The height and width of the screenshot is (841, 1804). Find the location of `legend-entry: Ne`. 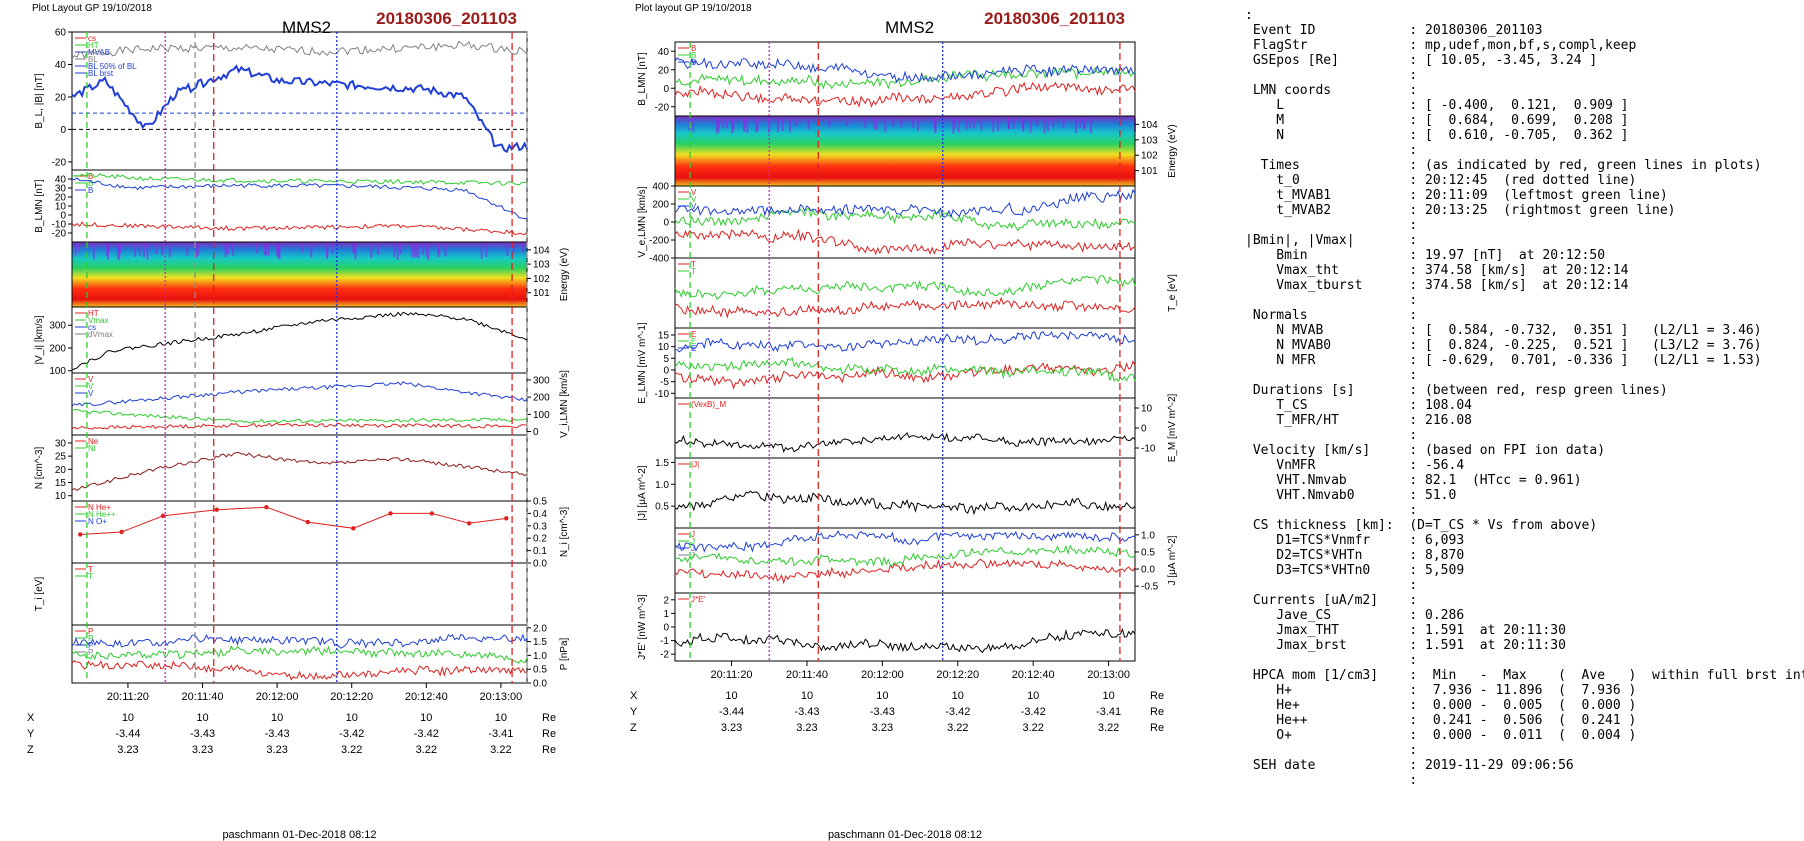

legend-entry: Ne is located at coordinates (93, 441).